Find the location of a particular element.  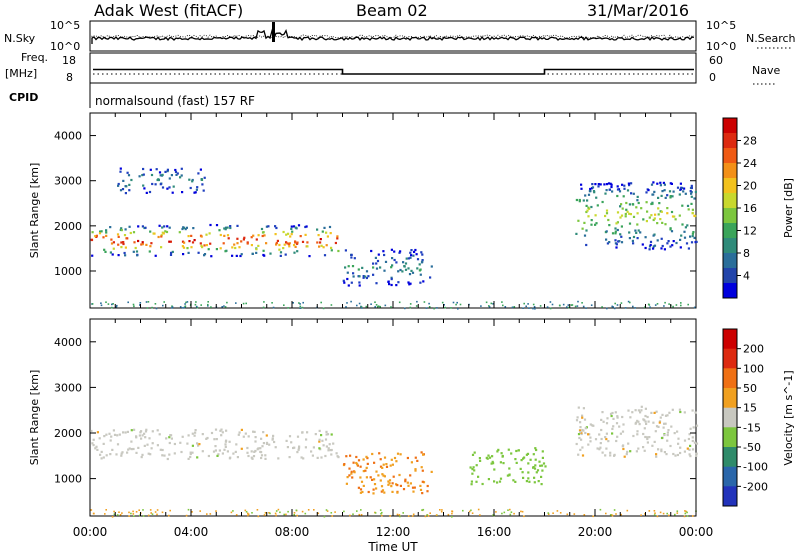

x-tick-label: 00:00 is located at coordinates (90, 532).